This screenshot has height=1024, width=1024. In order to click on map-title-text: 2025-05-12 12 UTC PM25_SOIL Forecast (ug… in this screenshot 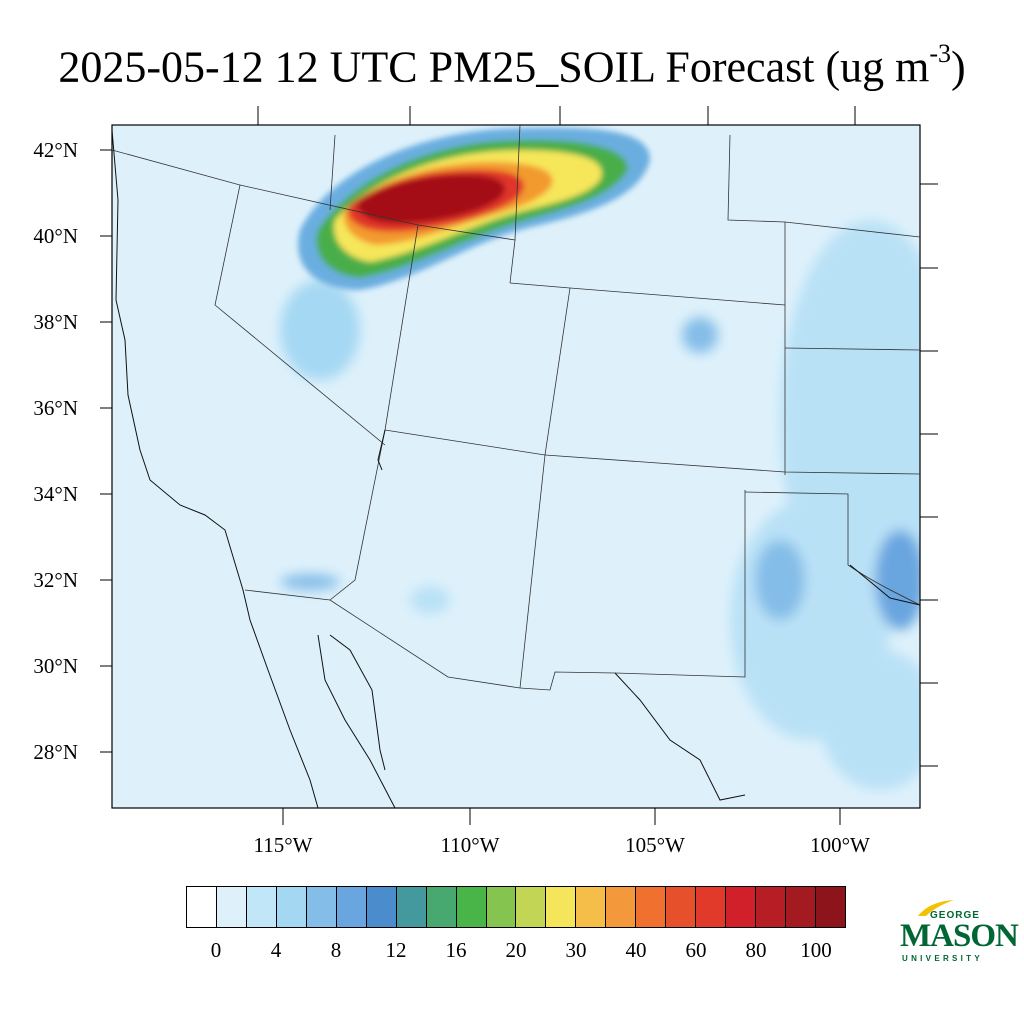, I will do `click(494, 67)`.